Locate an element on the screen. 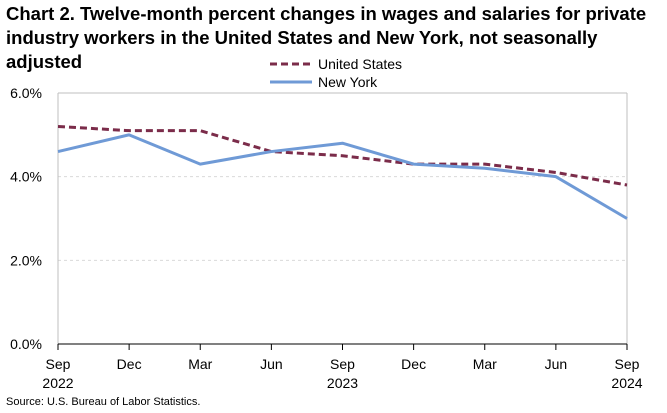  y-tick-label: 0.0% is located at coordinates (26, 344).